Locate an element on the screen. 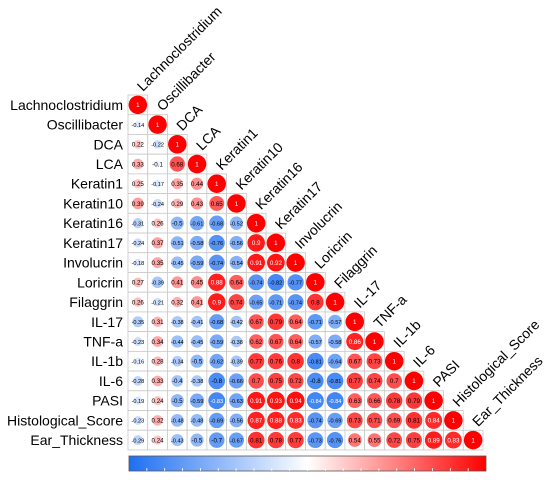 The image size is (550, 482). column-label: Ear_Thickness is located at coordinates (507, 391).